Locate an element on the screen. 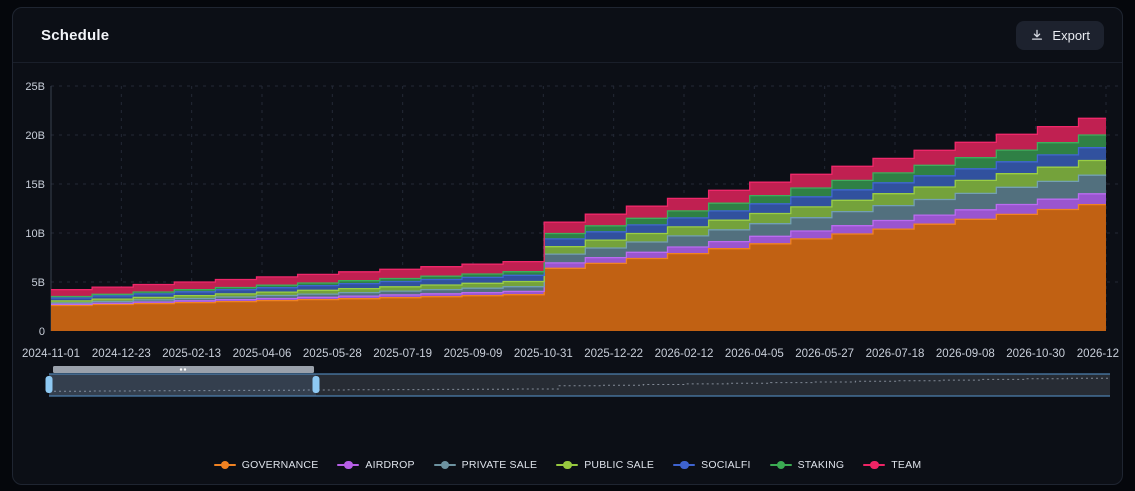 The width and height of the screenshot is (1135, 491). legend-item-private-sale: PRIVATE SALE is located at coordinates (485, 465).